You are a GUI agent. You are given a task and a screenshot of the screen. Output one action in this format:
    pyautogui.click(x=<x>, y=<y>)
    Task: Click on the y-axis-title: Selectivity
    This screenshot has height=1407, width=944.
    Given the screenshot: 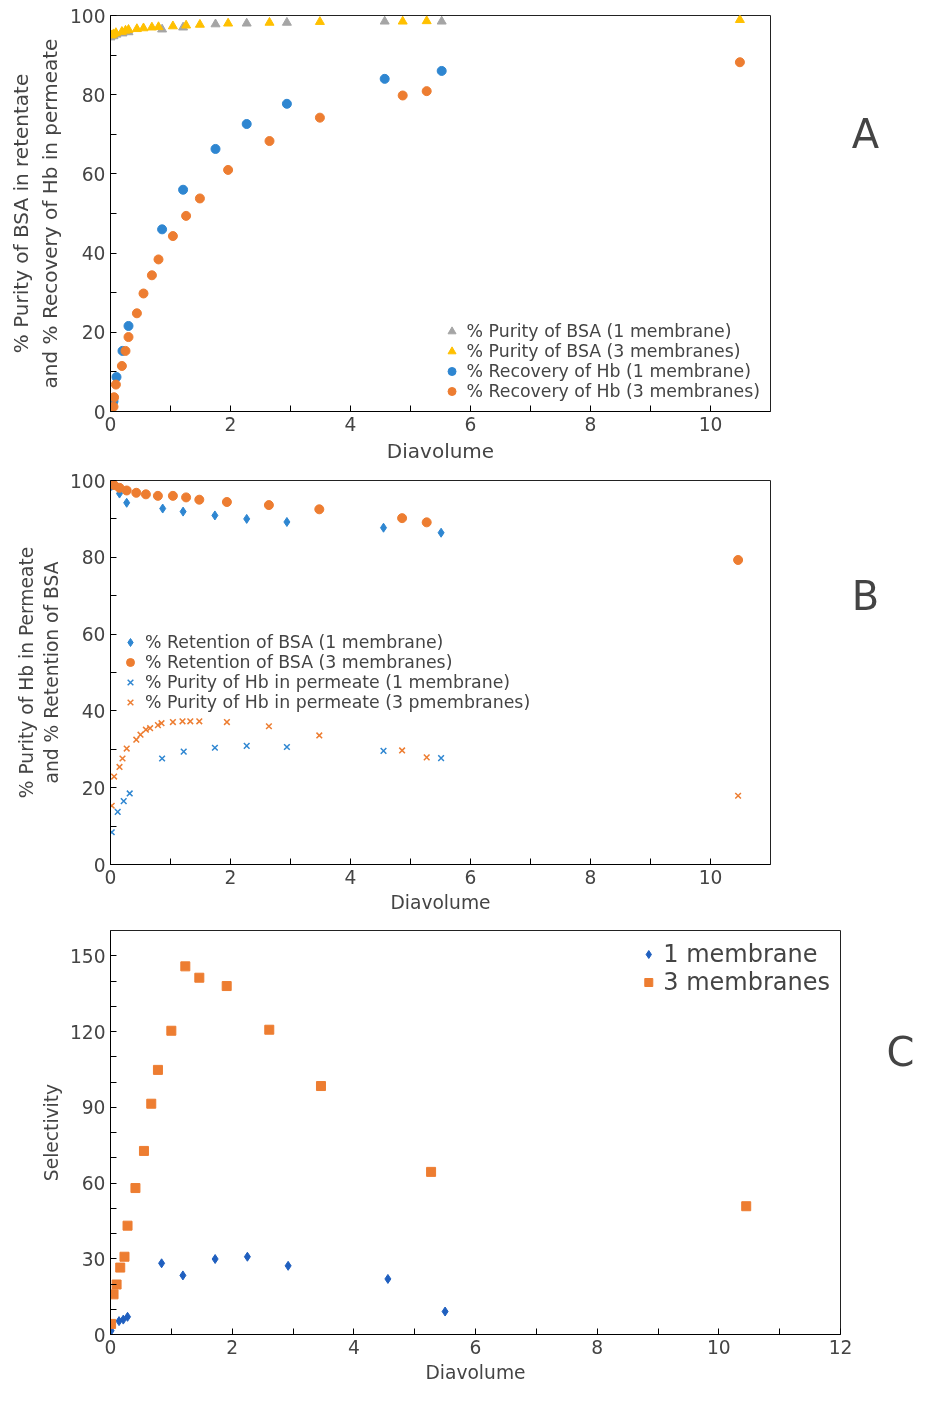 What is the action you would take?
    pyautogui.click(x=51, y=1132)
    